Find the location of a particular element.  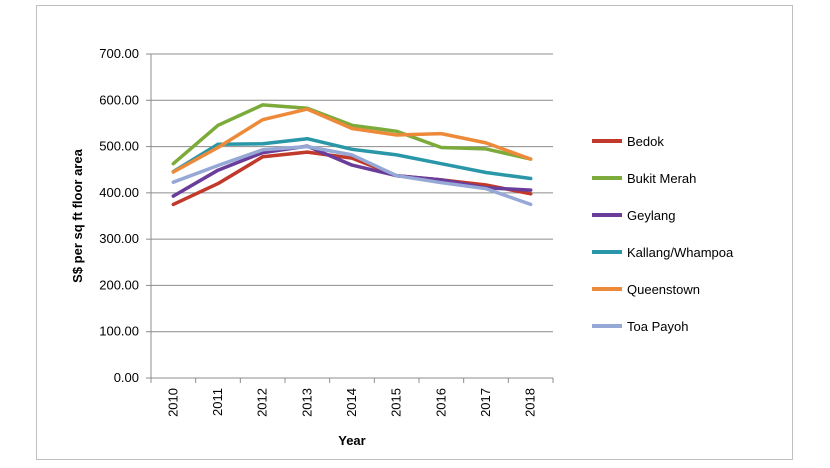

x-tick-label: 2017 is located at coordinates (485, 402).